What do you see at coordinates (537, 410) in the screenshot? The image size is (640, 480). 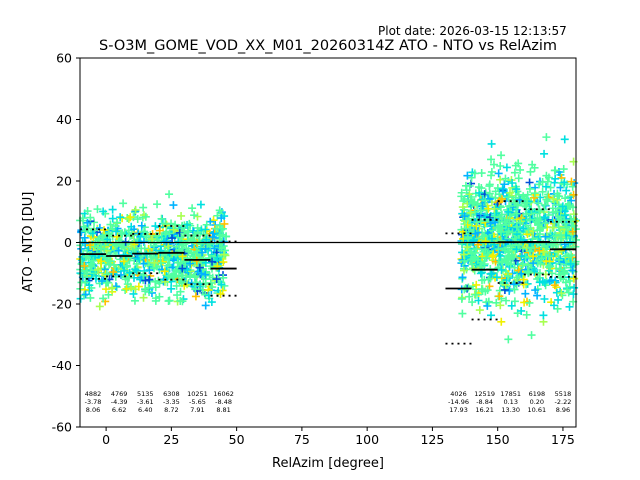 I see `bin-stat-label: 10.61` at bounding box center [537, 410].